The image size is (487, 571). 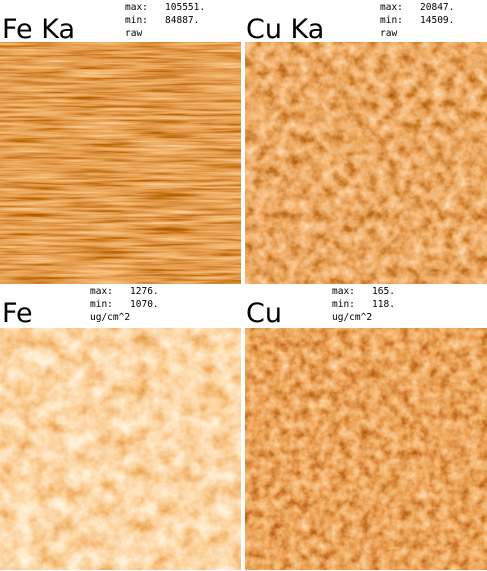 I want to click on stat-line: min: 1070., so click(x=124, y=304).